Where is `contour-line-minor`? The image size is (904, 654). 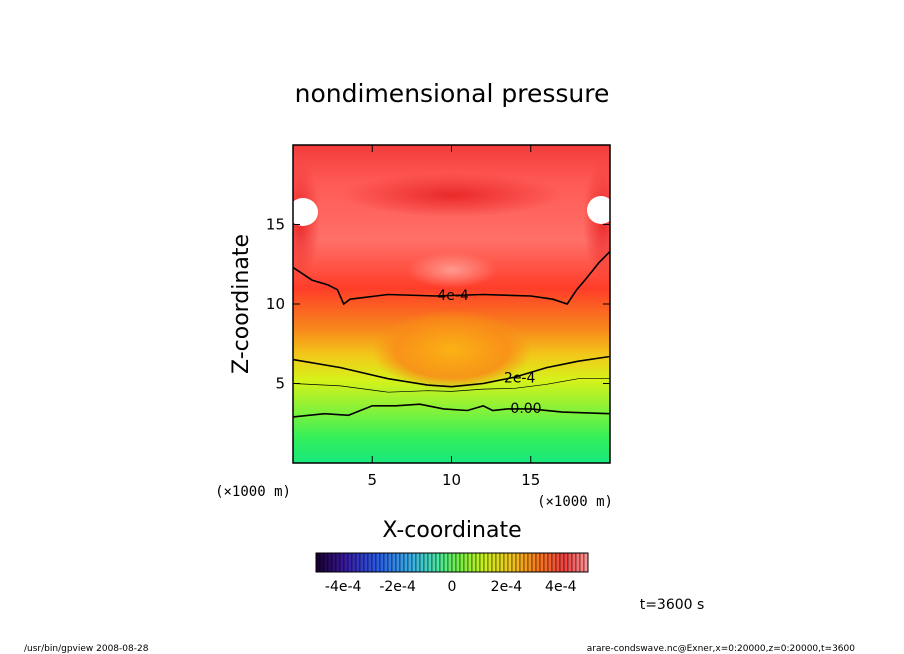
contour-line-minor is located at coordinates (451, 385).